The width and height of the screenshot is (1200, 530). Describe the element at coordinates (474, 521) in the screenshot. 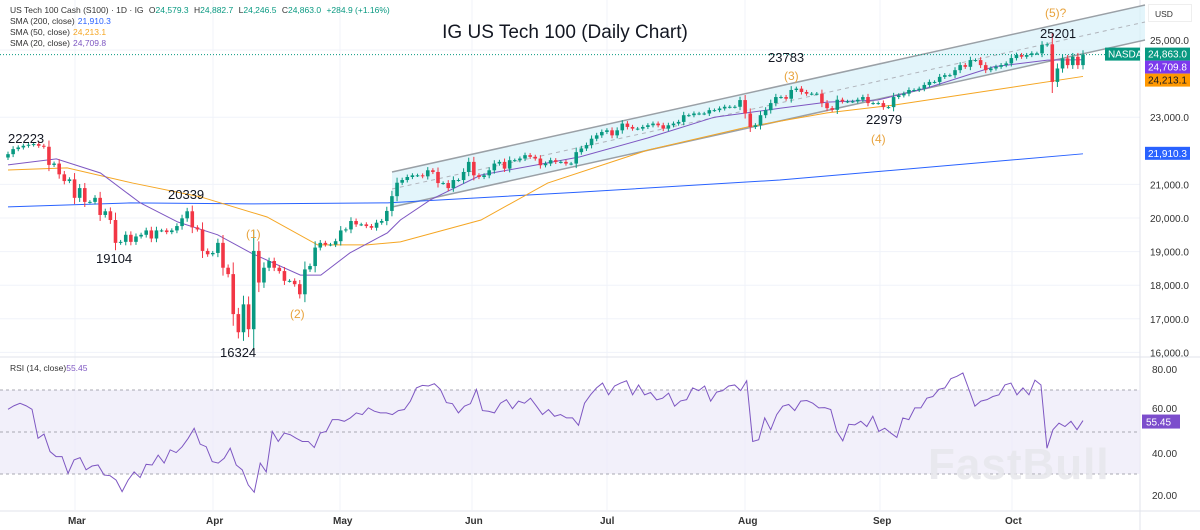

I see `time-tick-label: Jun` at that location.